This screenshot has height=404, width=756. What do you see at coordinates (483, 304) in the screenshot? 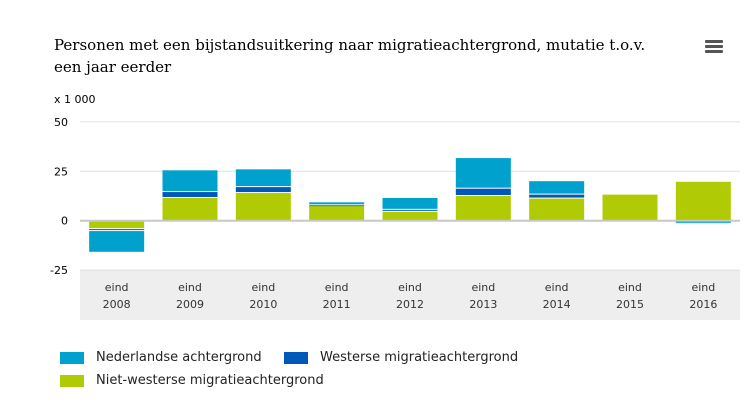
I see `x-tick-label: 2013` at bounding box center [483, 304].